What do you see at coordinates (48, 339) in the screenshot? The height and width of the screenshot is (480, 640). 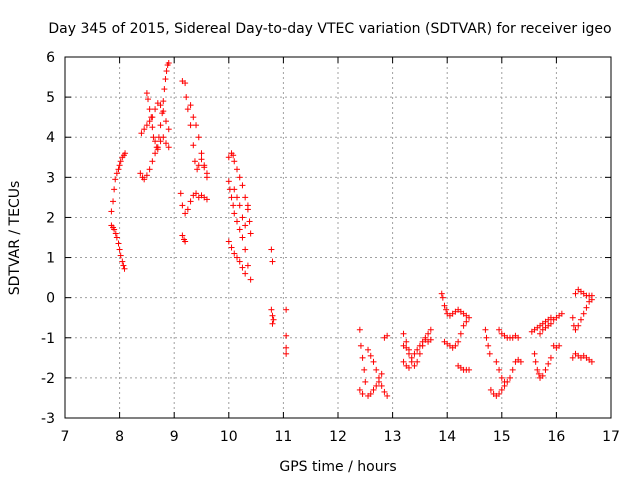 I see `y-tick-label: -1` at bounding box center [48, 339].